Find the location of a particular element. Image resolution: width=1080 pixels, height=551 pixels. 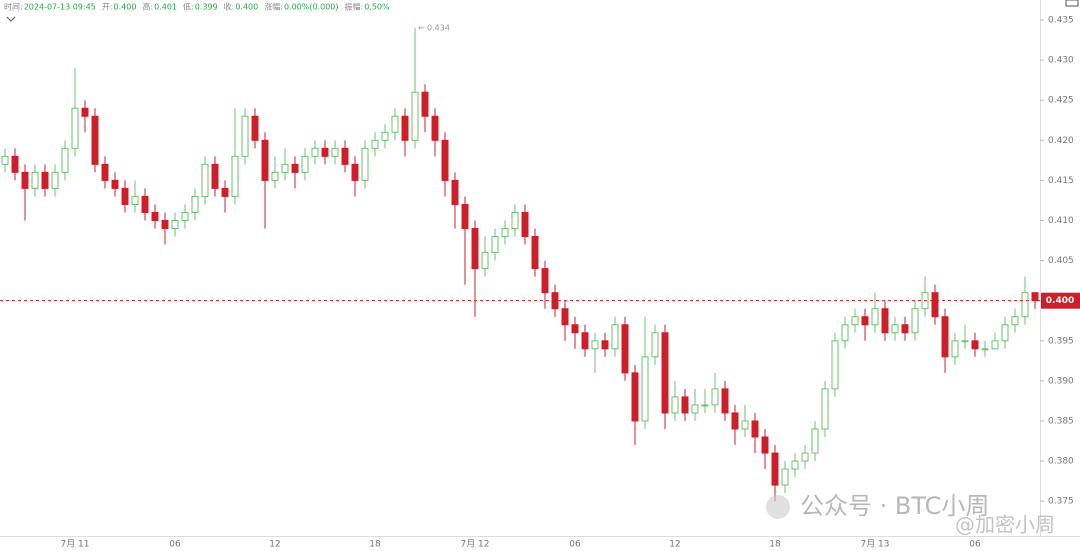

x-tick-label: 7月 12 is located at coordinates (474, 544).